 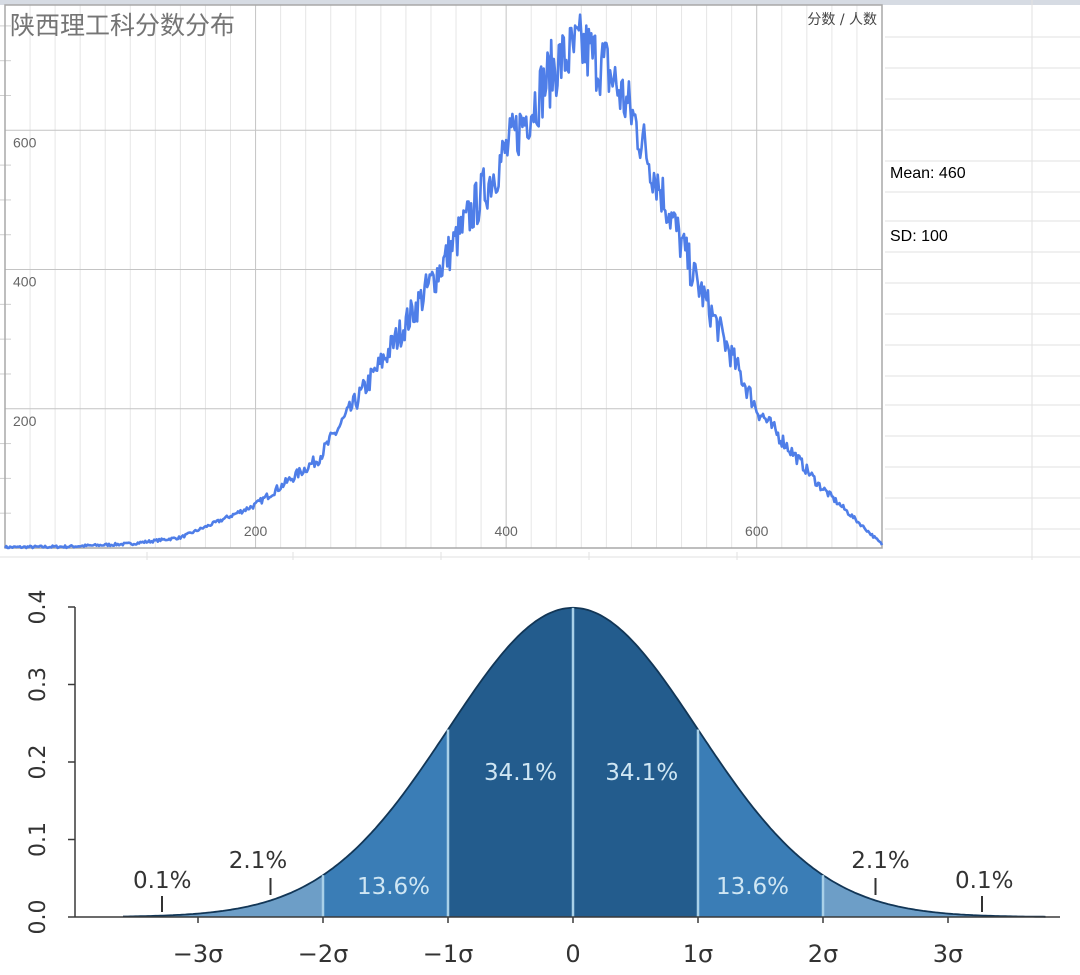 What do you see at coordinates (38, 917) in the screenshot?
I see `y-tick-label: 0.0` at bounding box center [38, 917].